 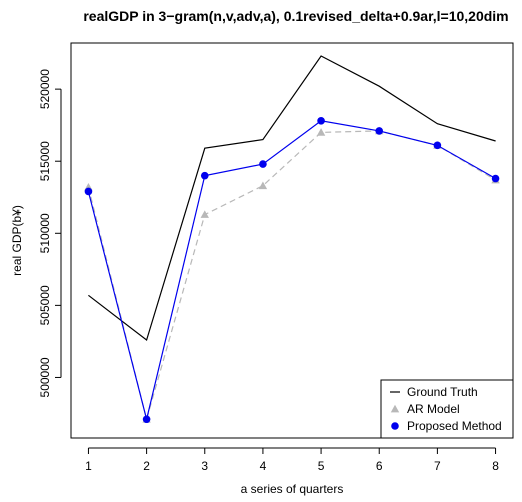 I want to click on y-axis-label: real GDP(b¥), so click(x=17, y=240).